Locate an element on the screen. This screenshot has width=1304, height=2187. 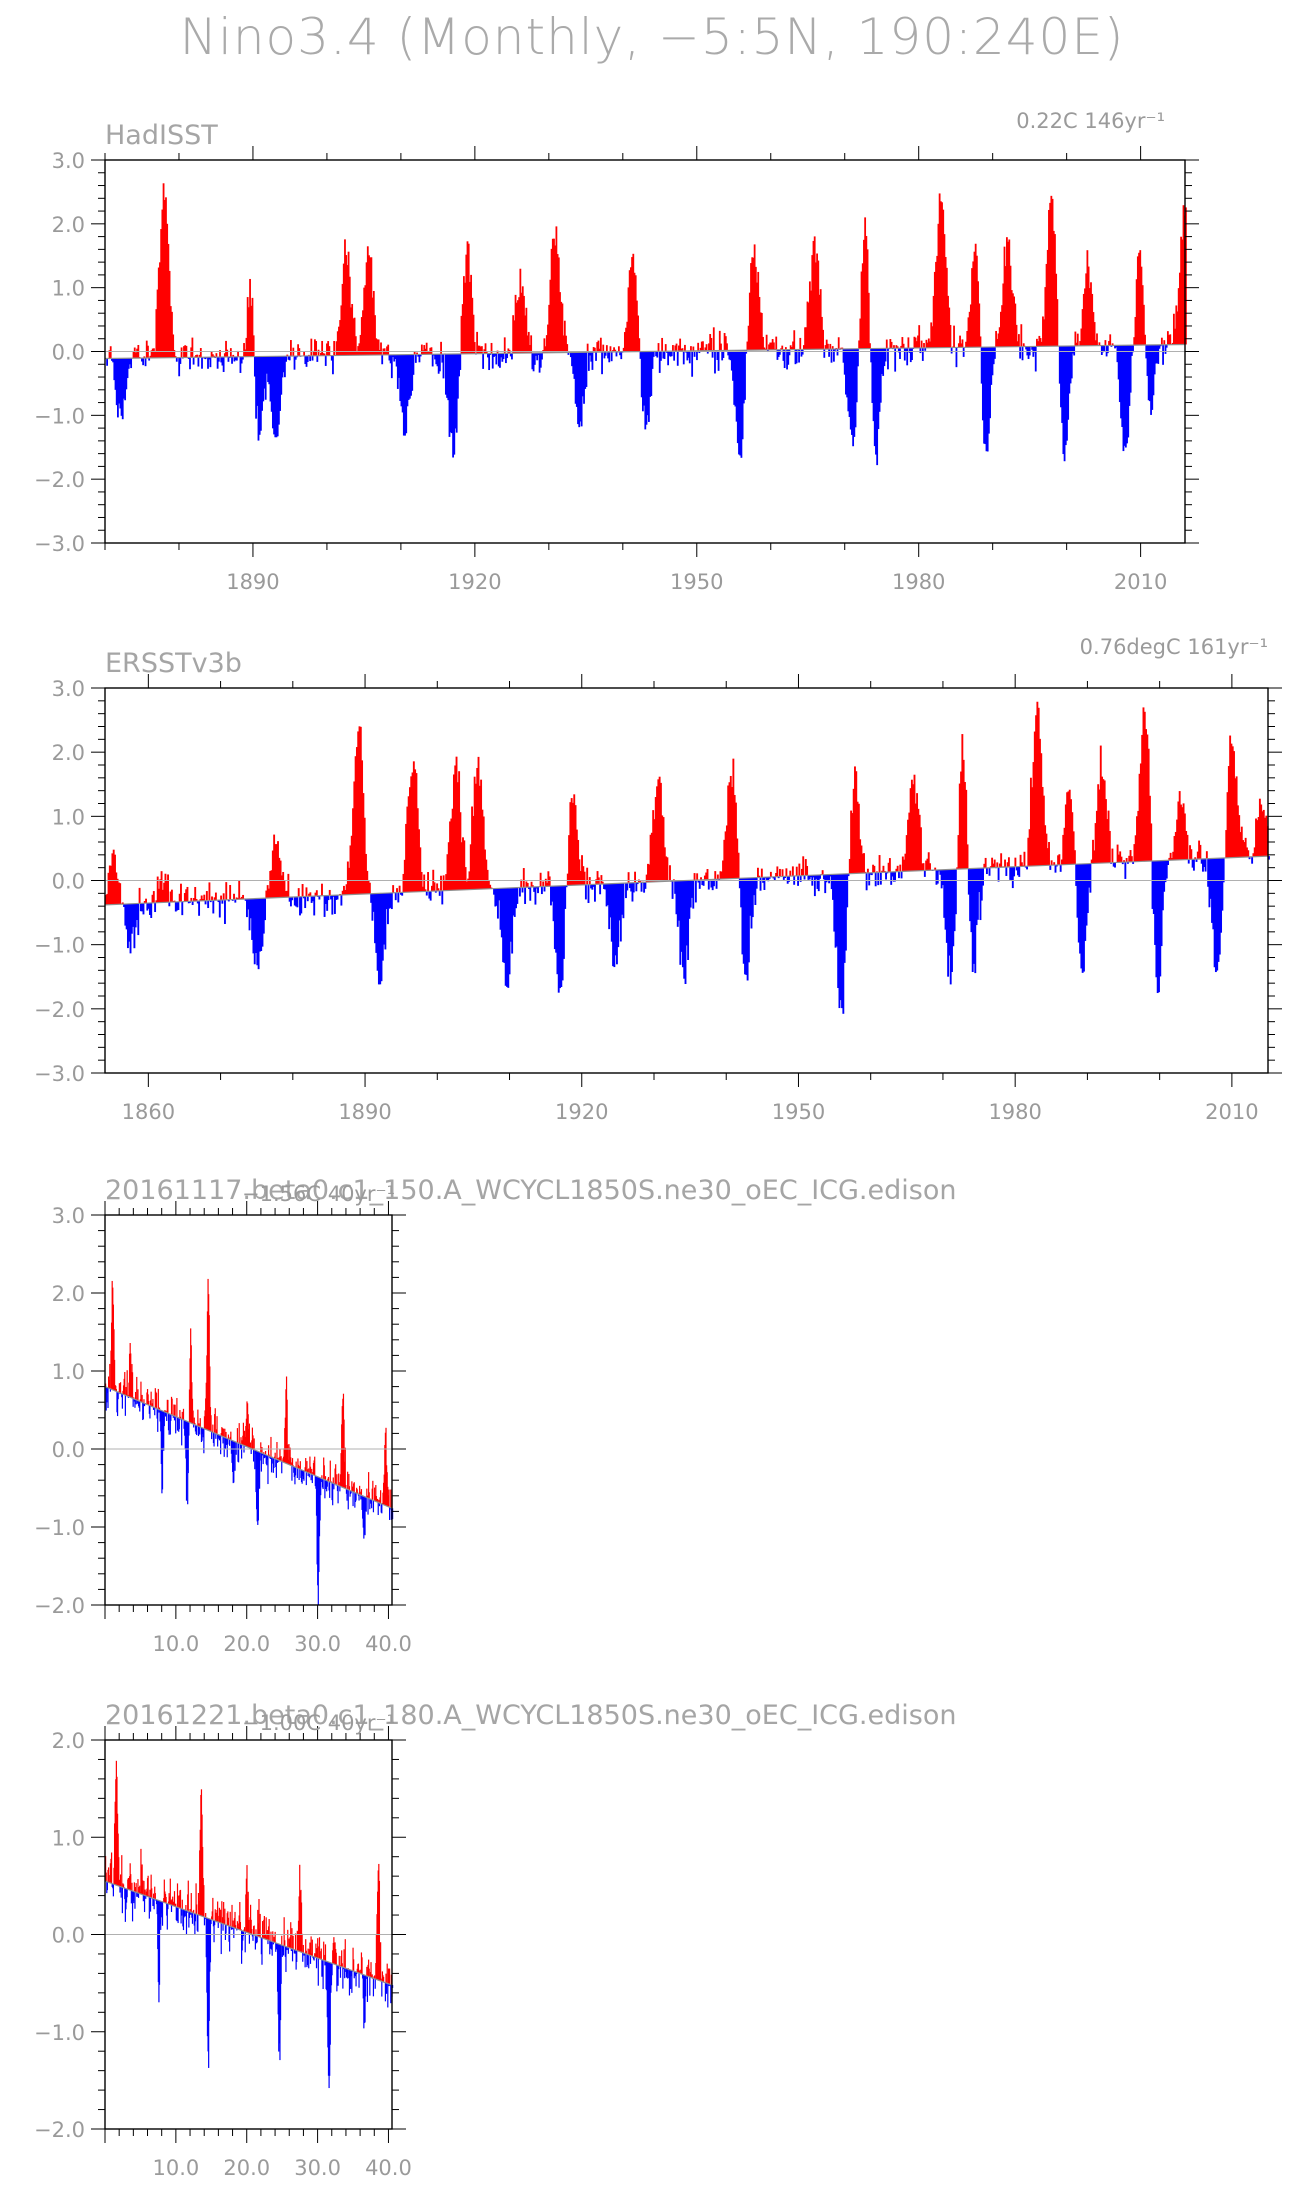
panel-title: HadISST is located at coordinates (161, 135).